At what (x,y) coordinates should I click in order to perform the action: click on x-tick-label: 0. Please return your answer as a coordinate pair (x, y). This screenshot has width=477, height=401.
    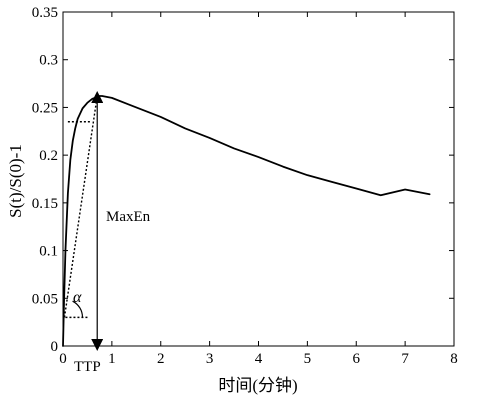
    Looking at the image, I should click on (63, 359).